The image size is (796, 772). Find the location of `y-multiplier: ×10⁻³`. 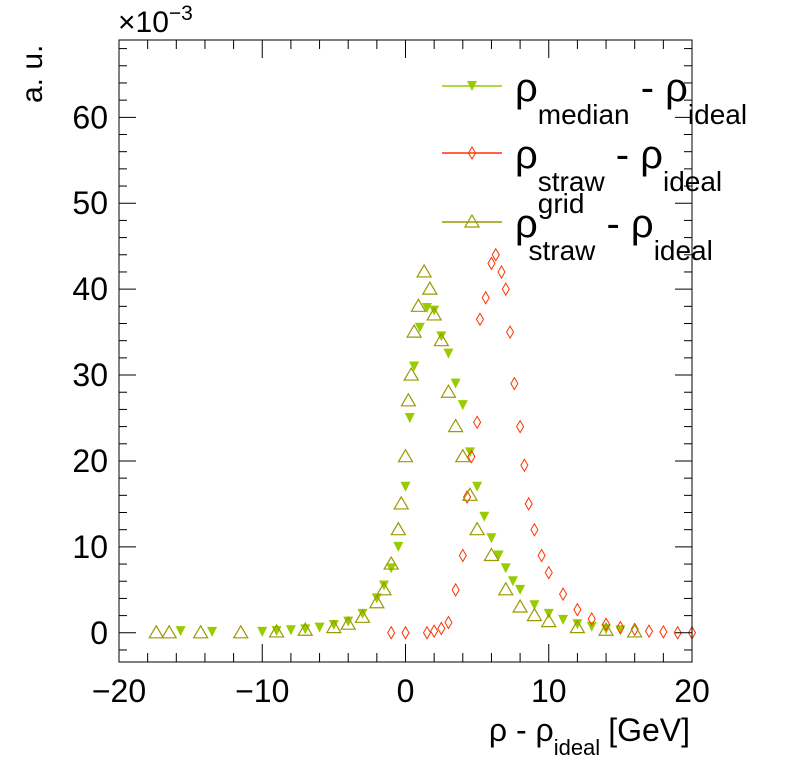

y-multiplier: ×10⁻³ is located at coordinates (155, 20).